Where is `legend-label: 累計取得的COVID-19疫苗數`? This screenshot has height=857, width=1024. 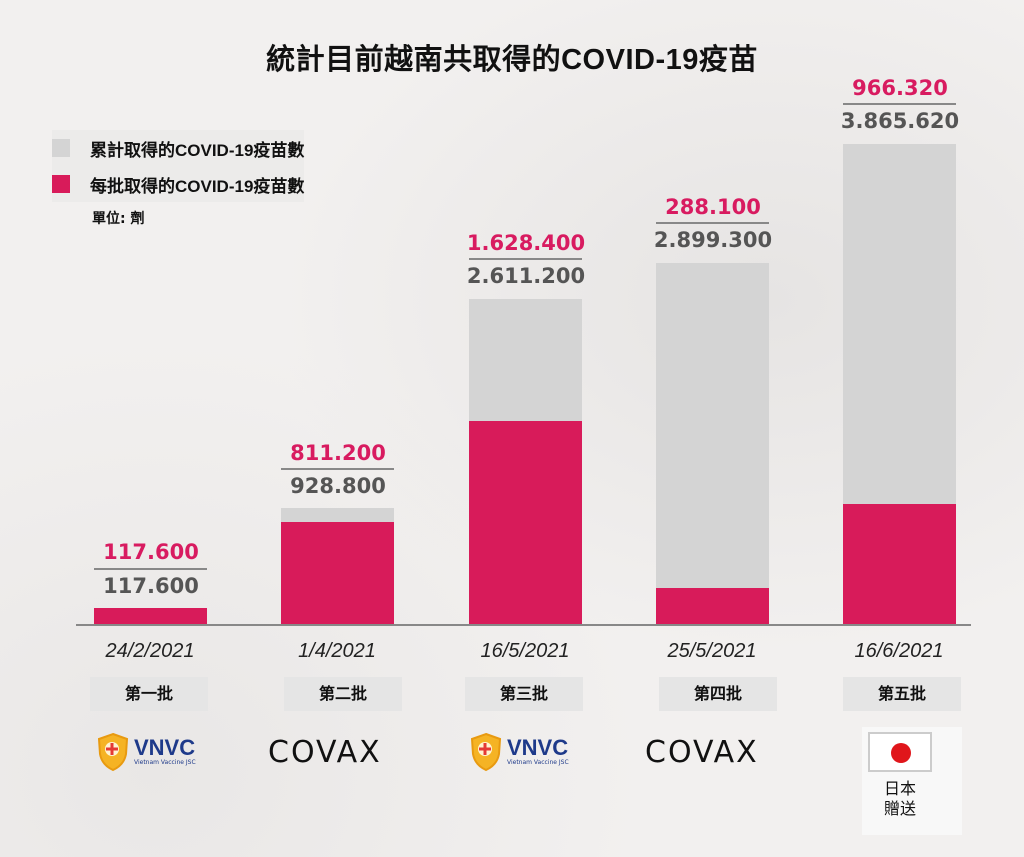
legend-label: 累計取得的COVID-19疫苗數 is located at coordinates (197, 150).